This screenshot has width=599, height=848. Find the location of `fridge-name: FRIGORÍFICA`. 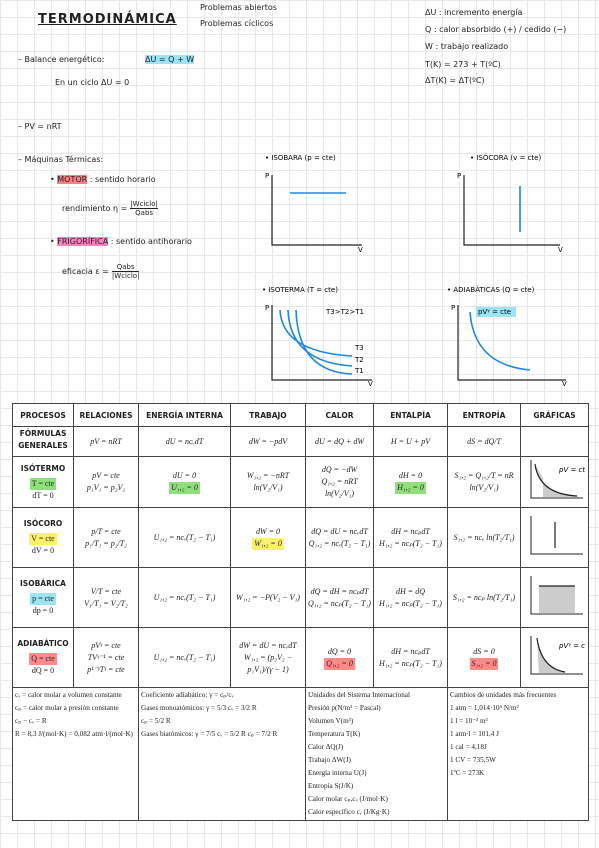

fridge-name: FRIGORÍFICA is located at coordinates (83, 241).